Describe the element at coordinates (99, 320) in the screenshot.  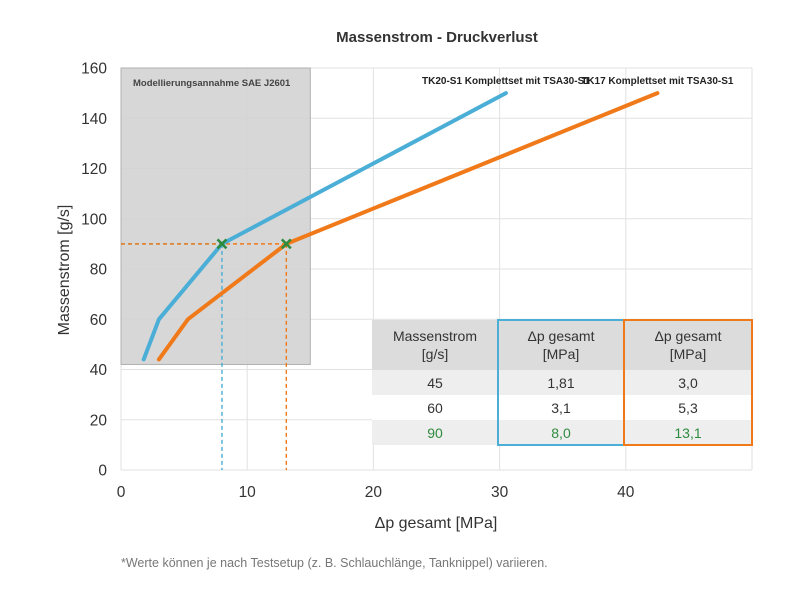
I see `y-tick-label: 60` at that location.